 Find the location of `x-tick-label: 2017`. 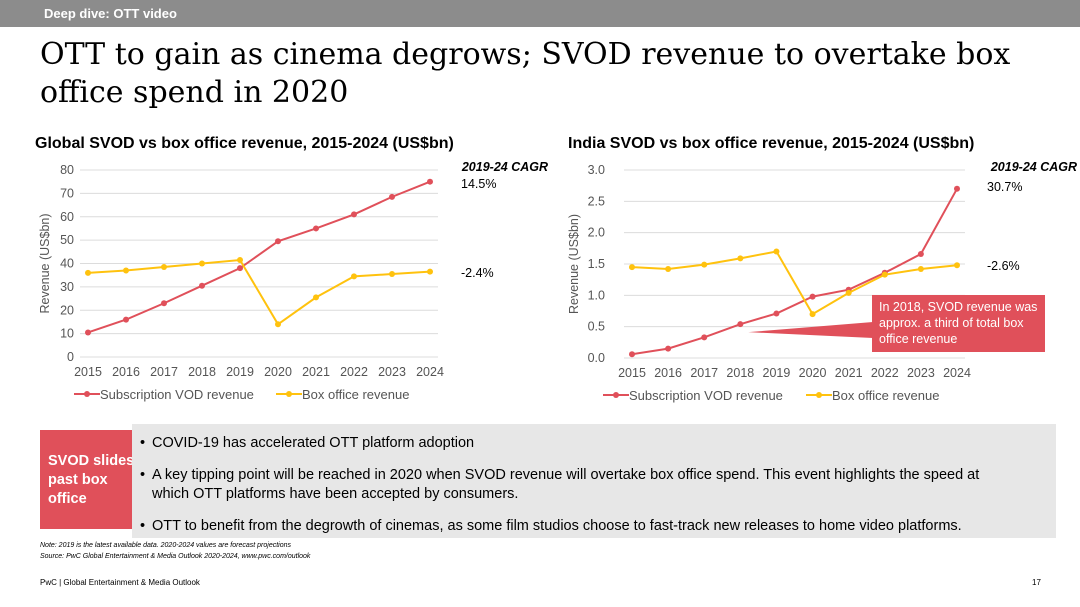

x-tick-label: 2017 is located at coordinates (704, 373).